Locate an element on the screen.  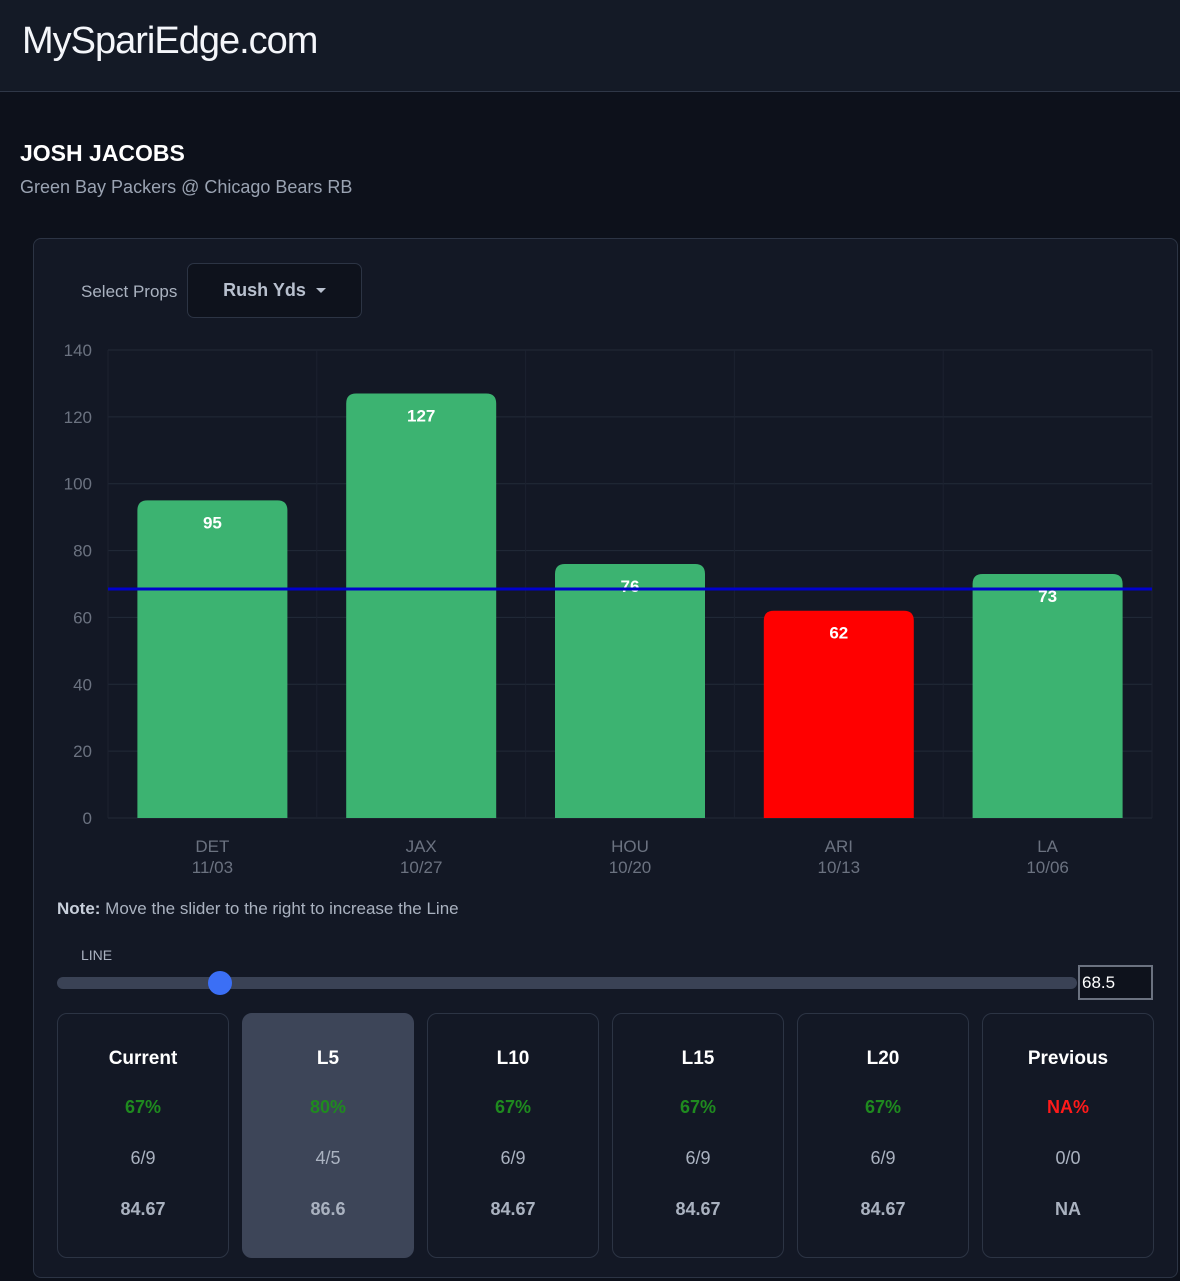
x-tick-label: LA is located at coordinates (1047, 846).